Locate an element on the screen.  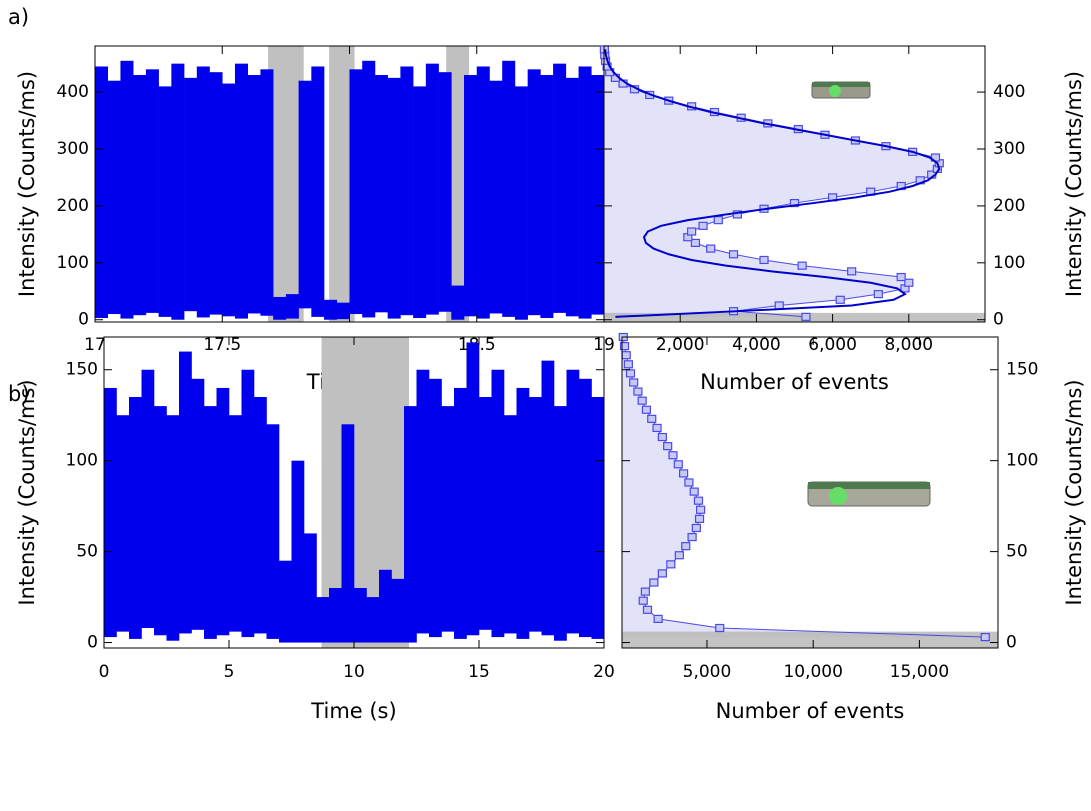
x-tick-label: 2,000 is located at coordinates (680, 345).